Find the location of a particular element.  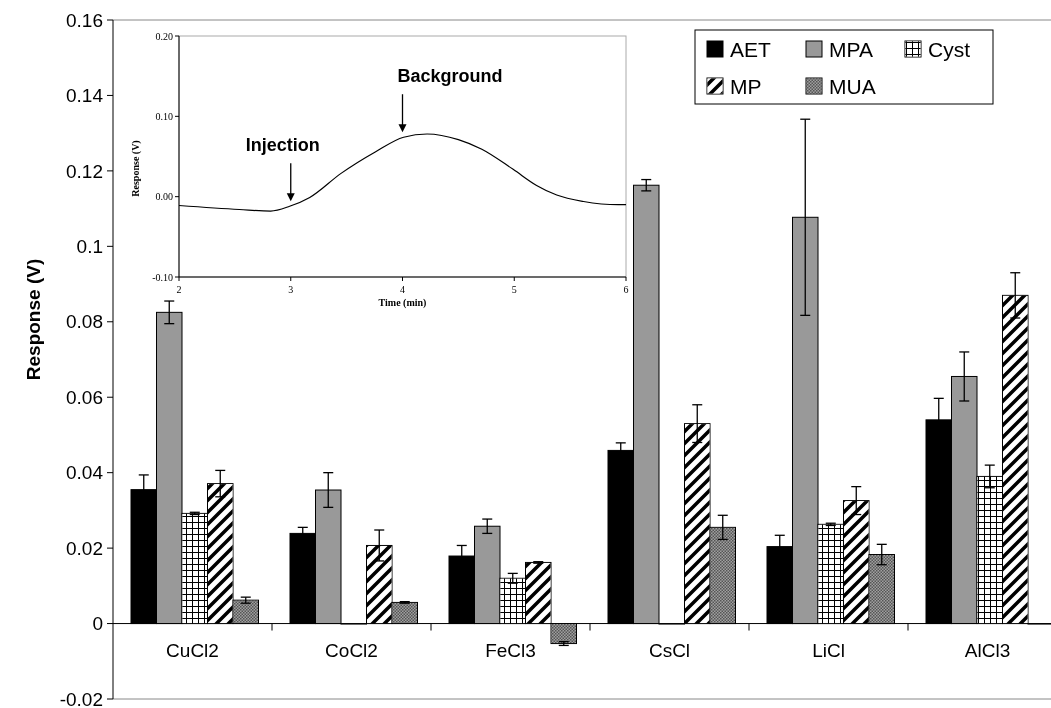

y-tick-label: 0.10 is located at coordinates (164, 116).